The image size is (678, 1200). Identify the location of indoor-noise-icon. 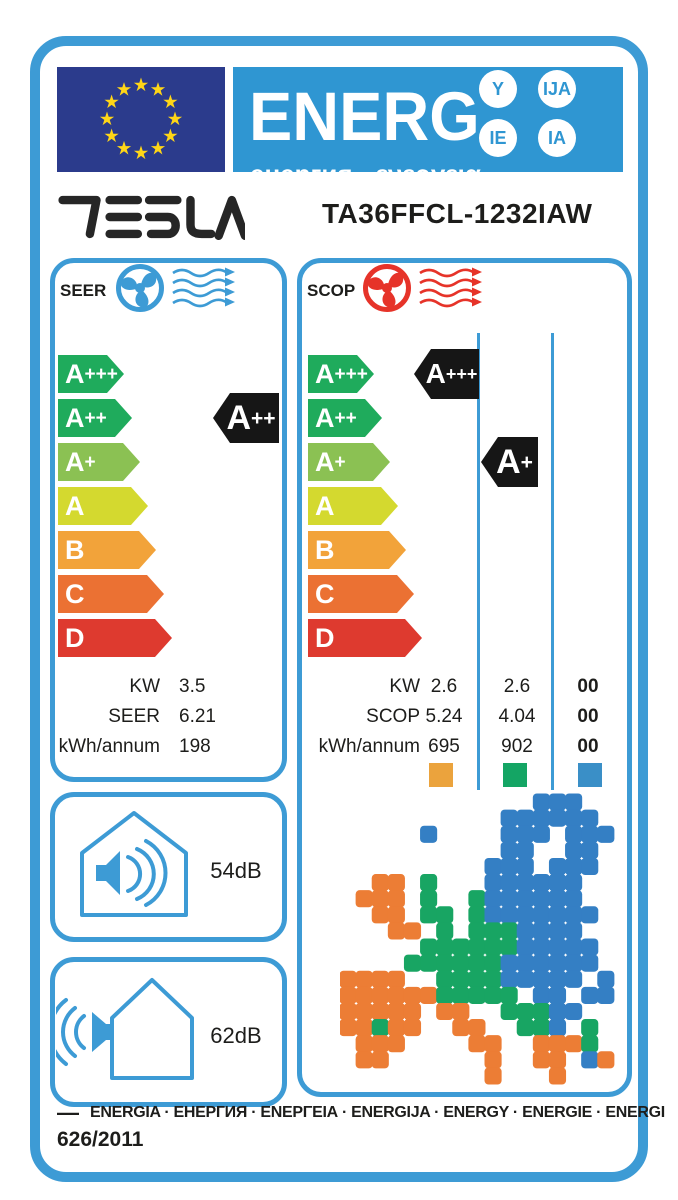
(134, 864).